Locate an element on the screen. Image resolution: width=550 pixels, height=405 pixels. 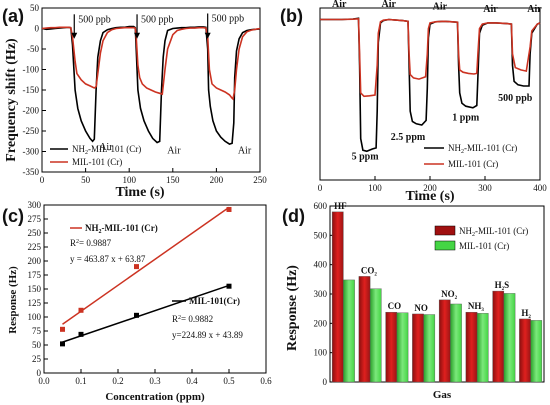
xtick-label-c-6: 0.6 is located at coordinates (266, 381).